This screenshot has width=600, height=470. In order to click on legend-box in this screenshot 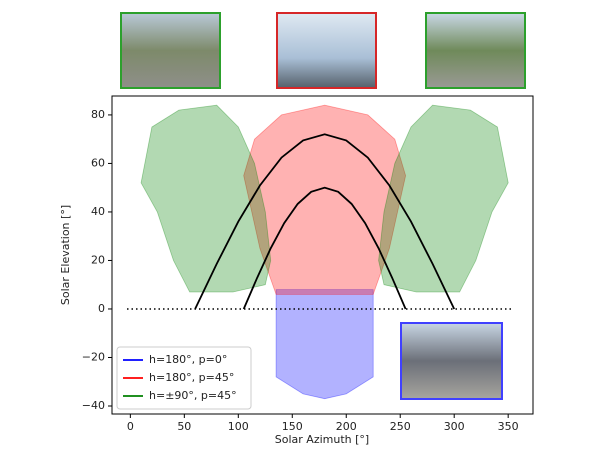, I will do `click(184, 378)`.